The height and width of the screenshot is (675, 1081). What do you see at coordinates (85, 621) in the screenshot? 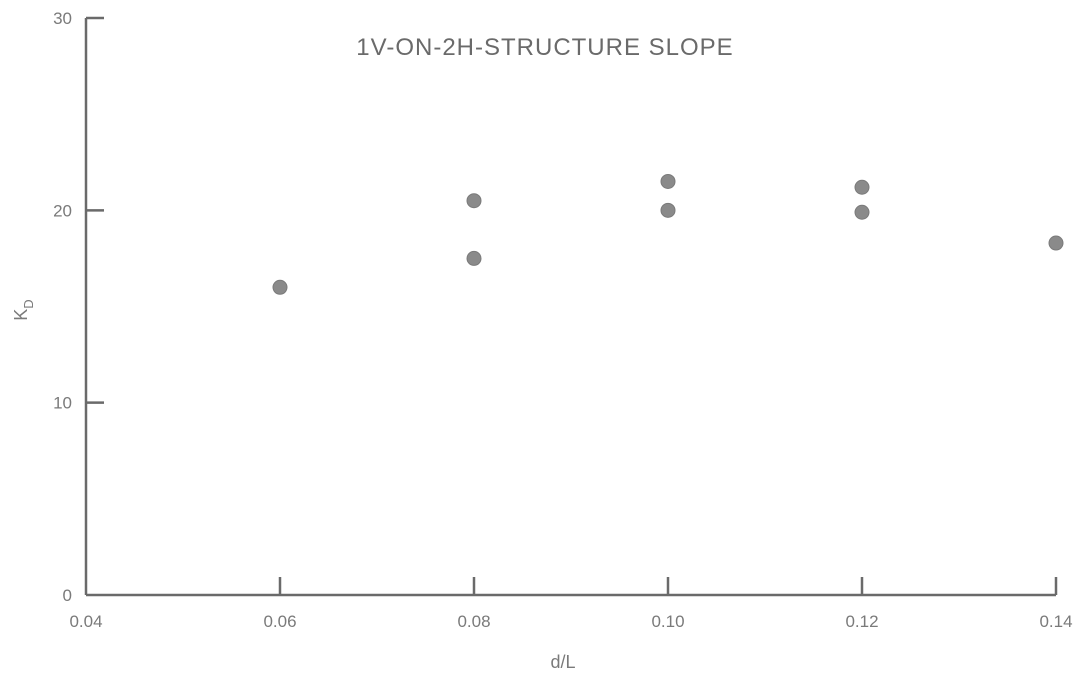
I see `x-tick-label: 0.04` at bounding box center [85, 621].